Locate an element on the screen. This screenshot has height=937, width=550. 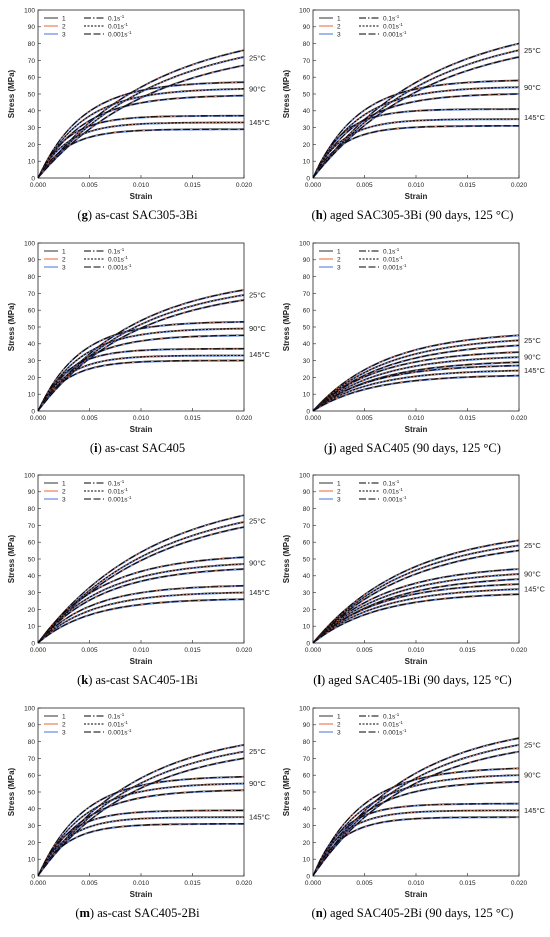
curve-145C-rate3-specimen1 is located at coordinates (140, 385).